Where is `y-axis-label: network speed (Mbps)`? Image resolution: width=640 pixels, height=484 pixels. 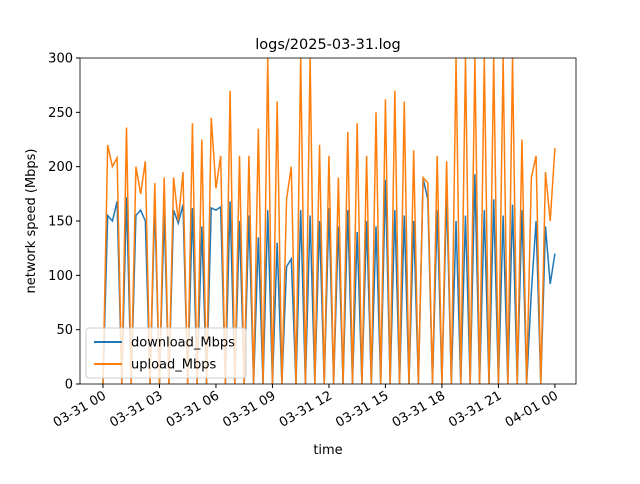 y-axis-label: network speed (Mbps) is located at coordinates (31, 221).